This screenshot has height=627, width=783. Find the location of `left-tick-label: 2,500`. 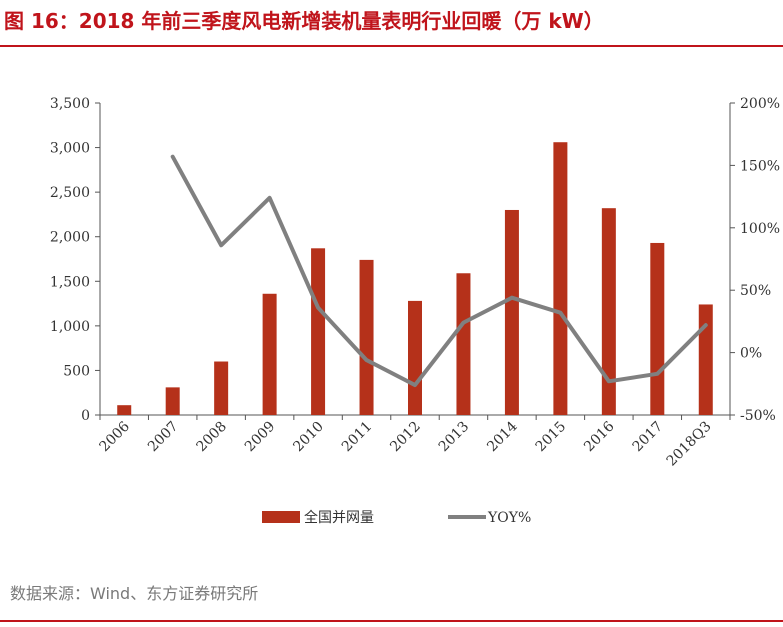

left-tick-label: 2,500 is located at coordinates (70, 193).